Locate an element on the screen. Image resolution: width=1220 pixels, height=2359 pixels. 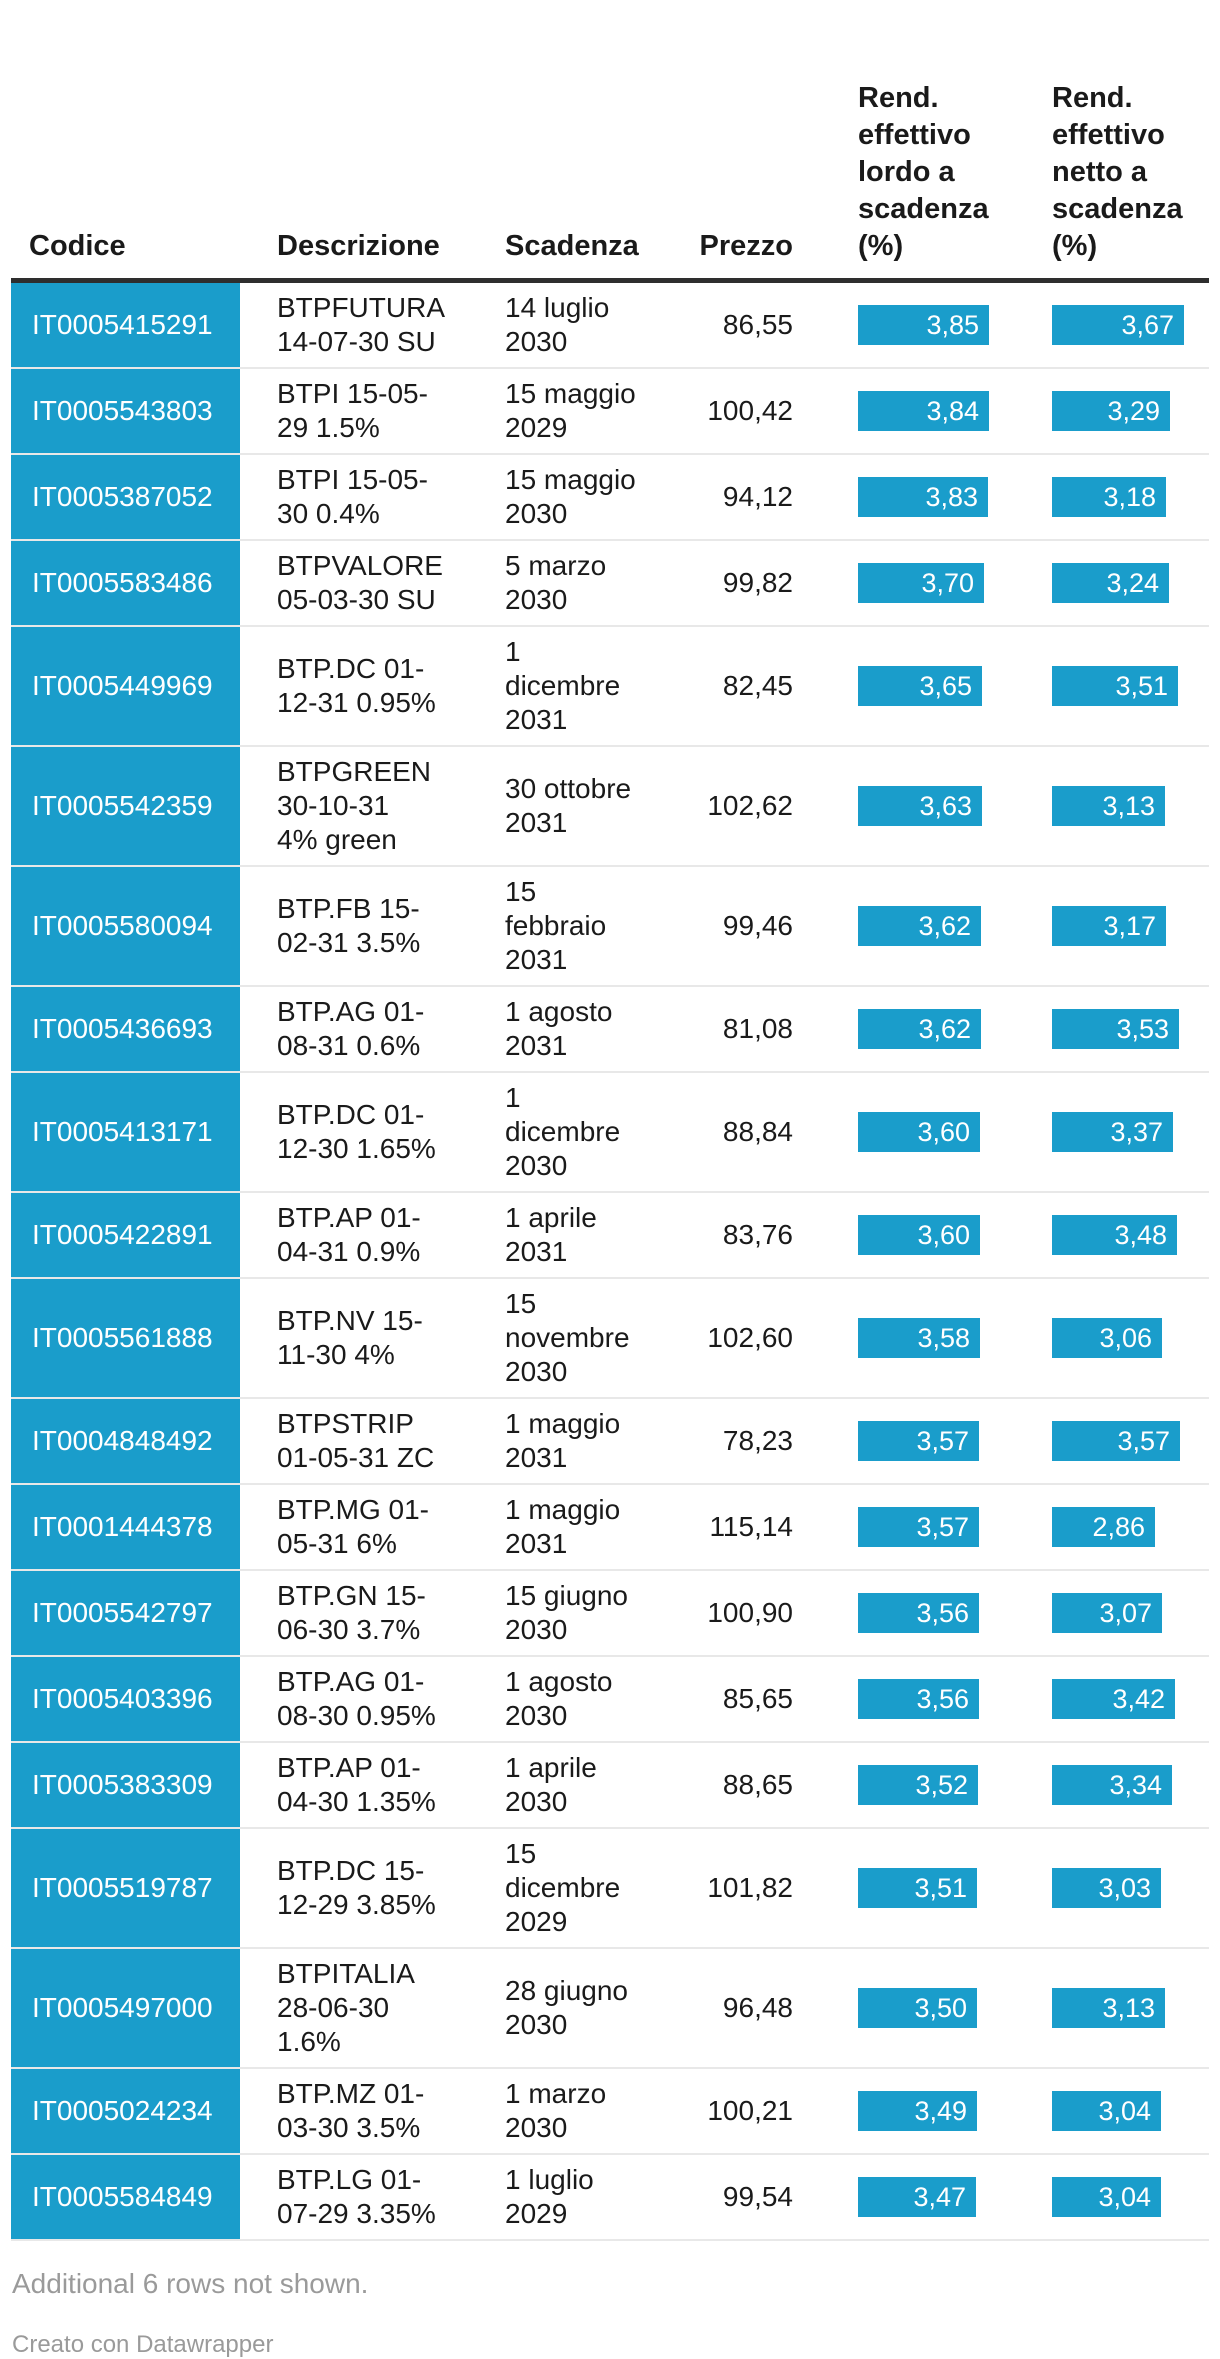
rend-lordo-cell: 3,85 is located at coordinates (896, 324).